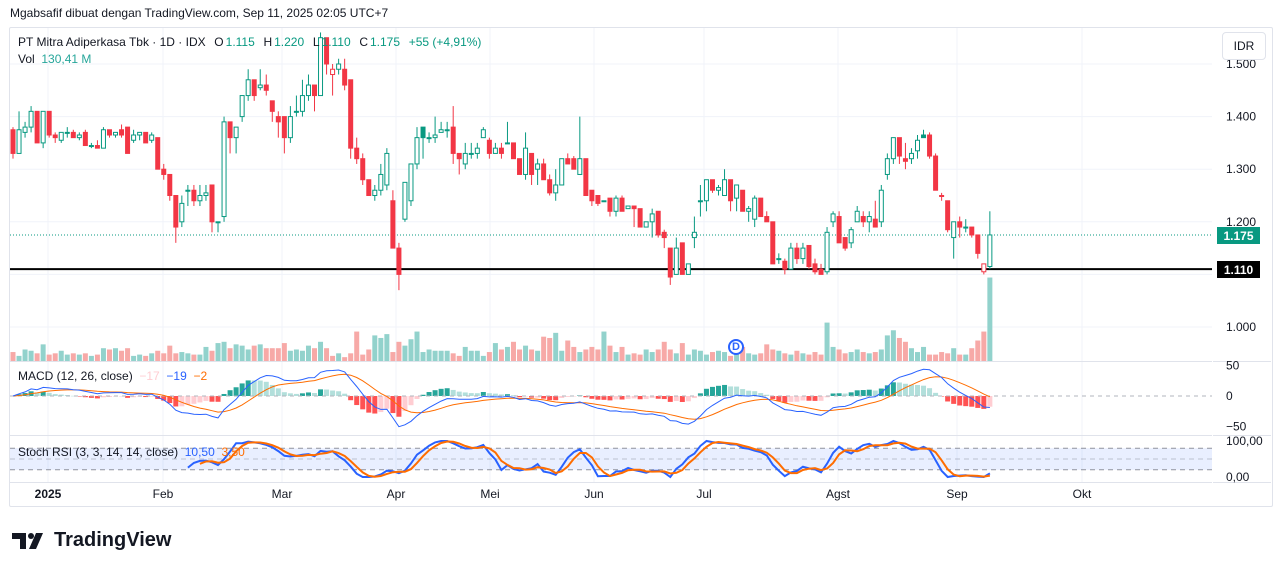  What do you see at coordinates (163, 494) in the screenshot?
I see `time-tick-label: Feb` at bounding box center [163, 494].